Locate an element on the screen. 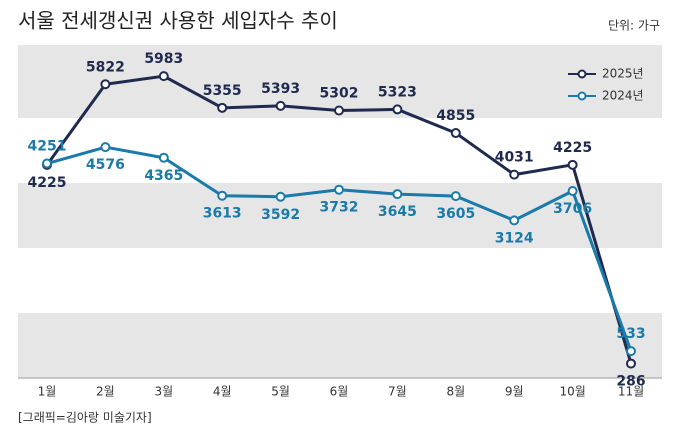  data-label: 5302 is located at coordinates (339, 93).